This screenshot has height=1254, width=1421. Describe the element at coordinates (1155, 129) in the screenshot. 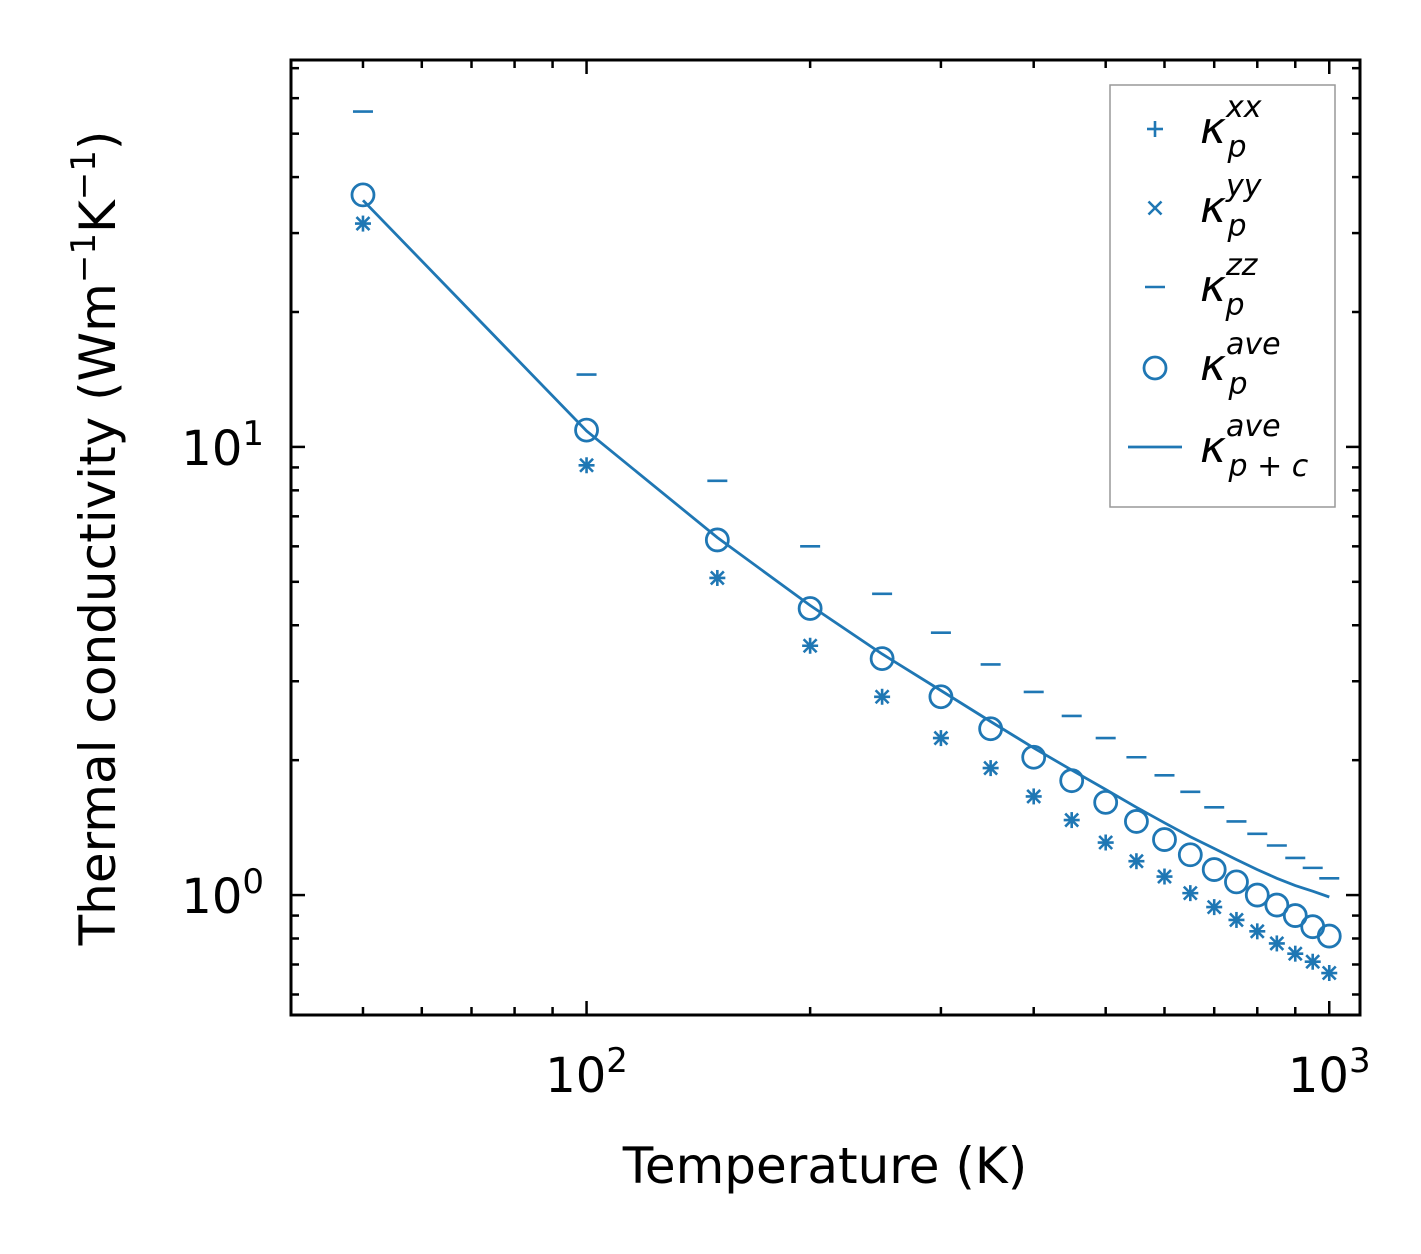

I see `legend-marker-kappa_p_xx` at that location.